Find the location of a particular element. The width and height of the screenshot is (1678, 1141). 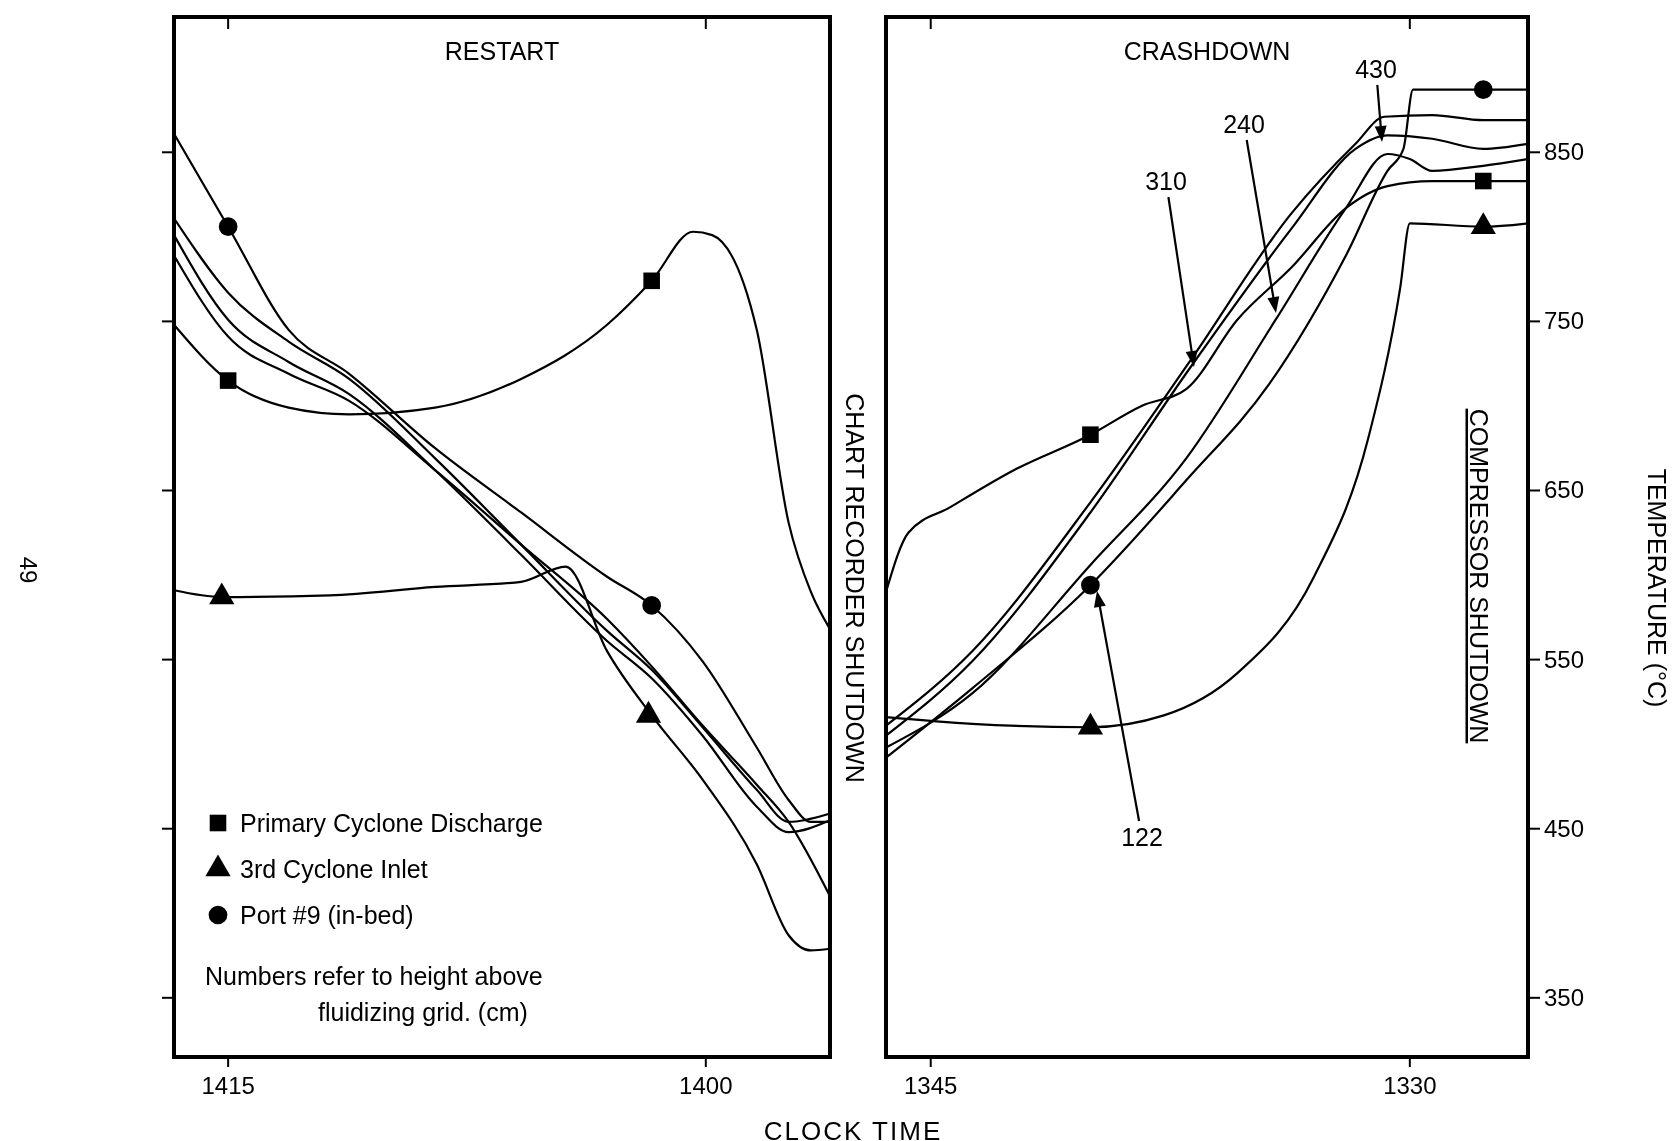

text: 49 is located at coordinates (28, 570).